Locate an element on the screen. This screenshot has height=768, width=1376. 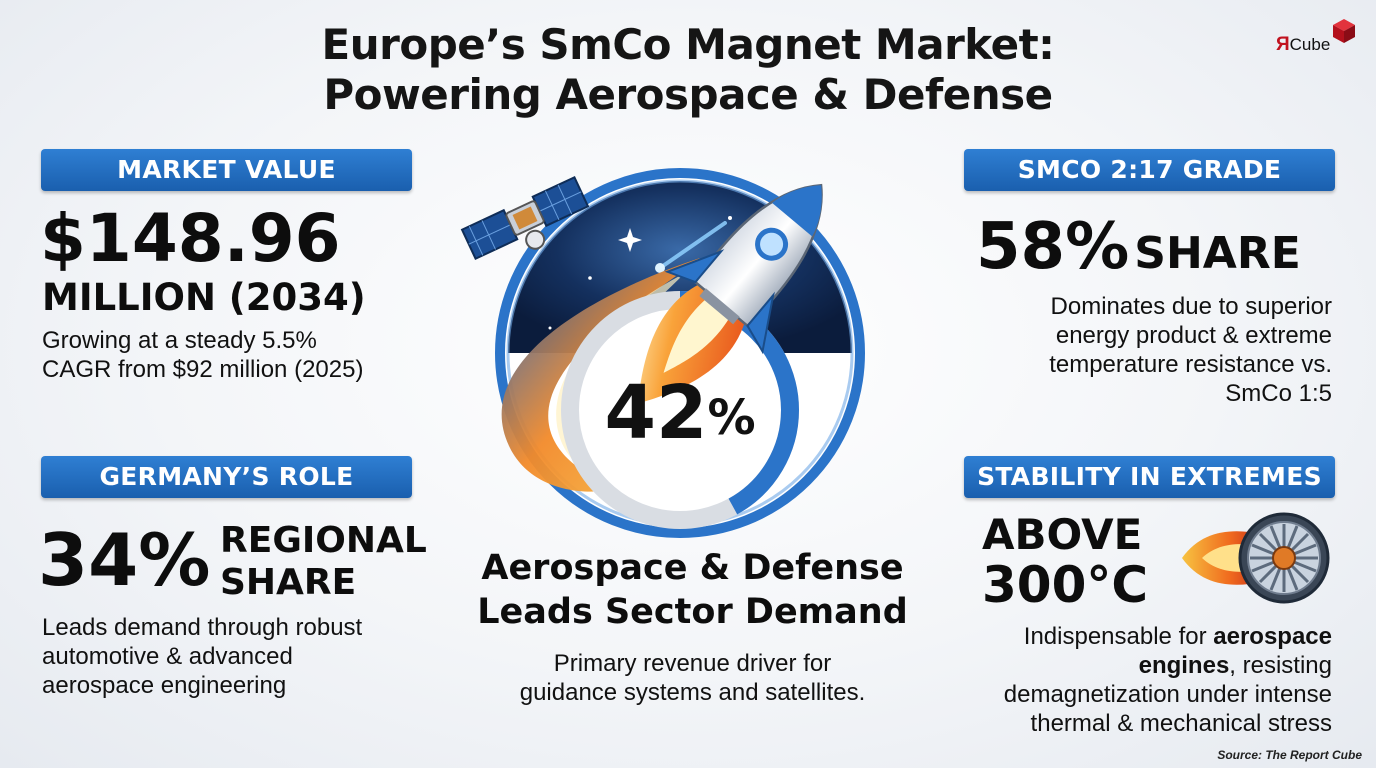
germany-desc-line-2: automotive & advanced is located at coordinates (167, 656).